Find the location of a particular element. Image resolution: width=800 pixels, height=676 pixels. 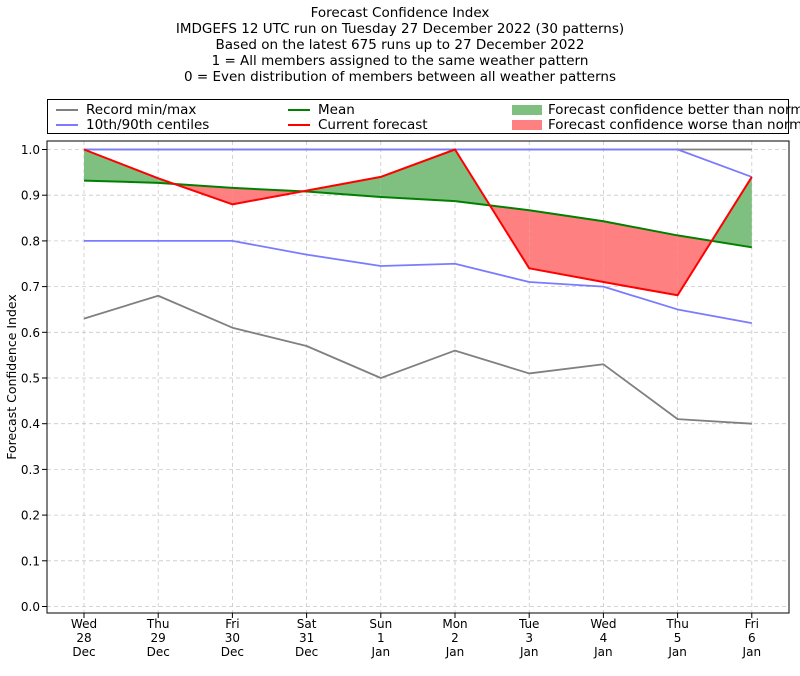

y-tick-label-4: 0.4 is located at coordinates (30, 424).